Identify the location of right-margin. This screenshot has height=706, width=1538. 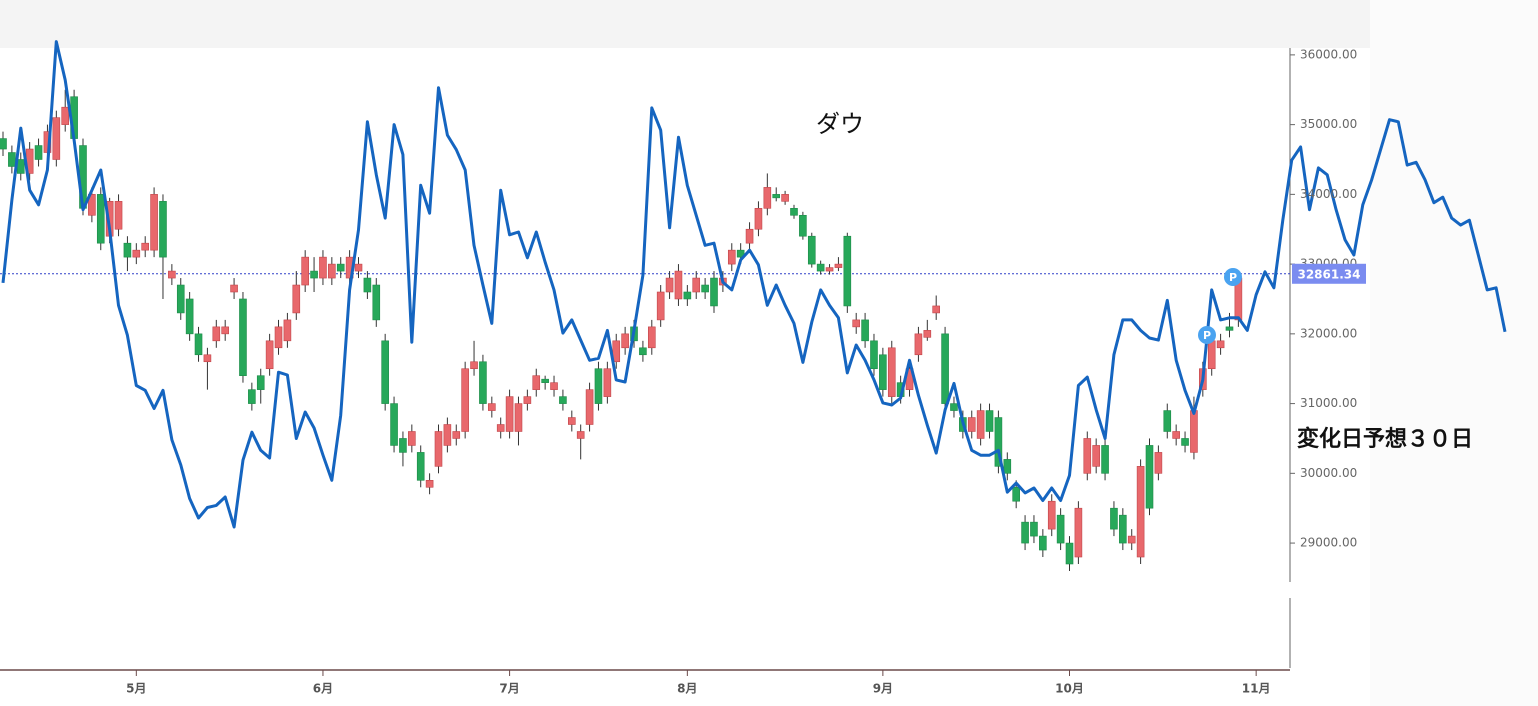
(1454, 353).